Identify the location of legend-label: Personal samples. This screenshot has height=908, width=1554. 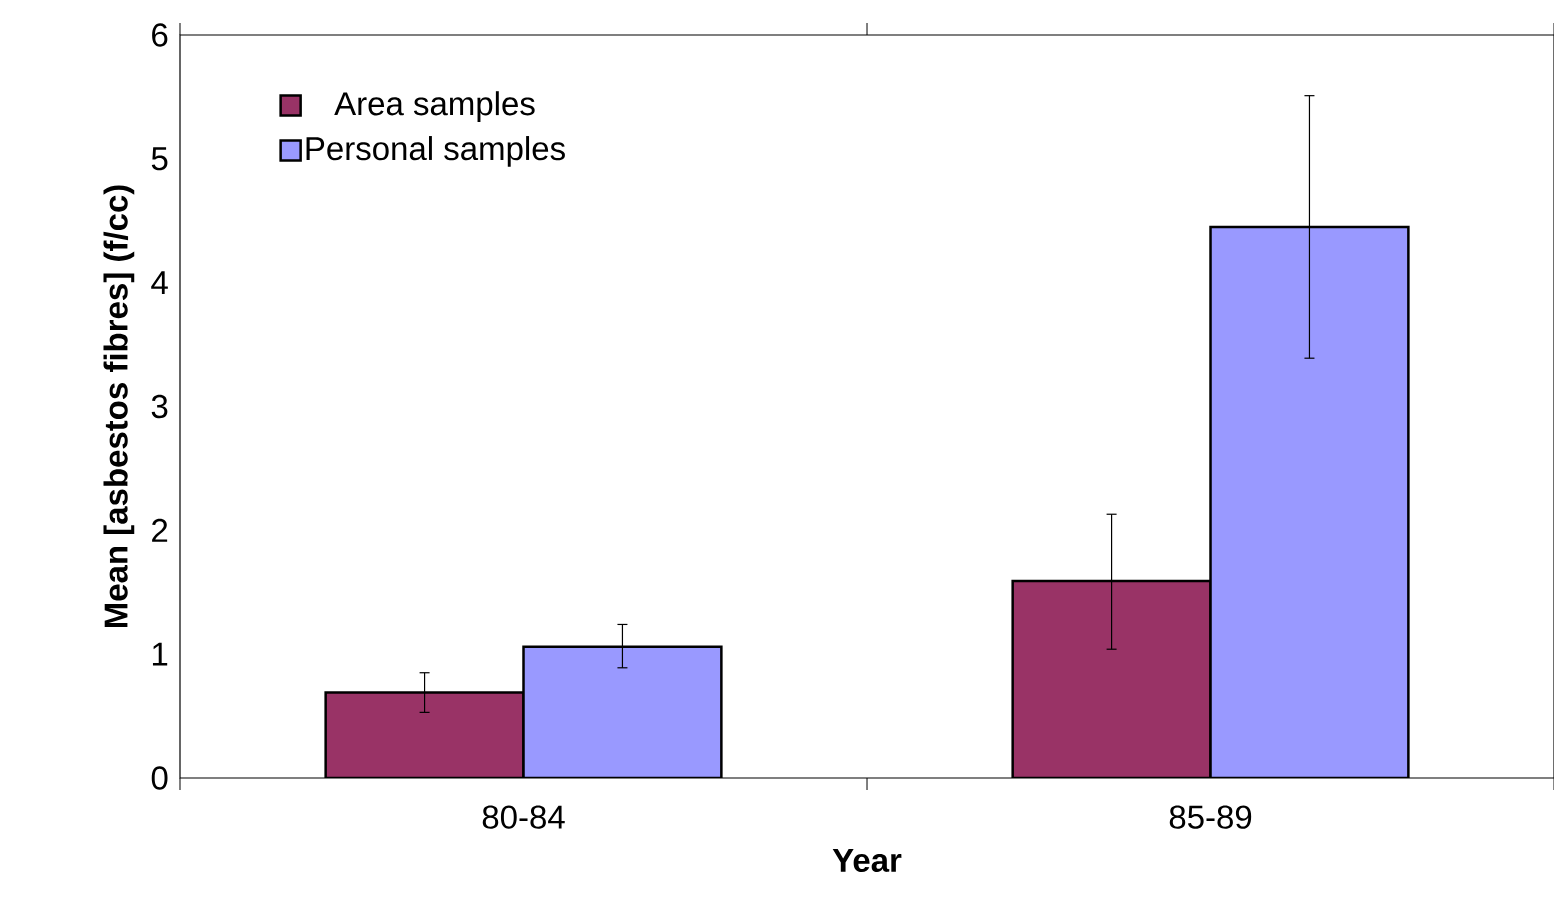
(435, 151).